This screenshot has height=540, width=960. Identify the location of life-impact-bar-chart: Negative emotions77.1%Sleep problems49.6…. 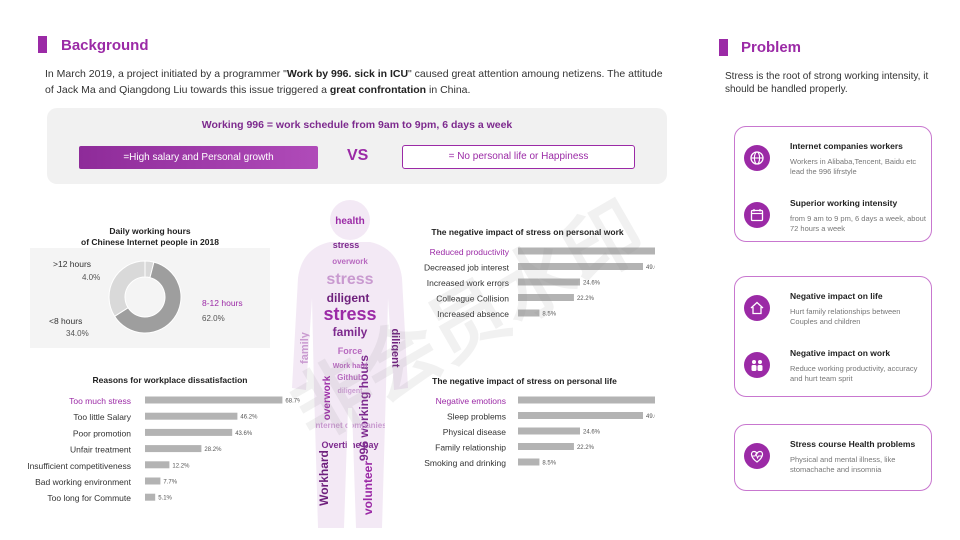
(539, 432).